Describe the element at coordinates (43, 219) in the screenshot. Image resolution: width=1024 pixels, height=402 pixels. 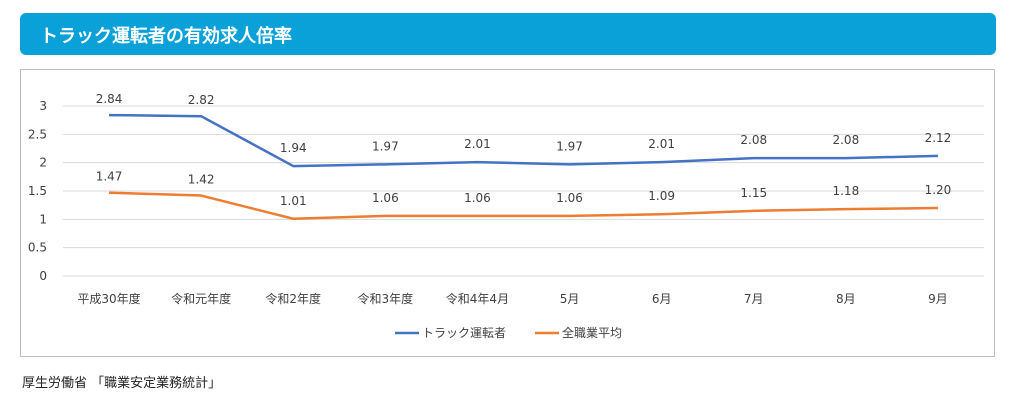
I see `y-tick-label: 1` at that location.